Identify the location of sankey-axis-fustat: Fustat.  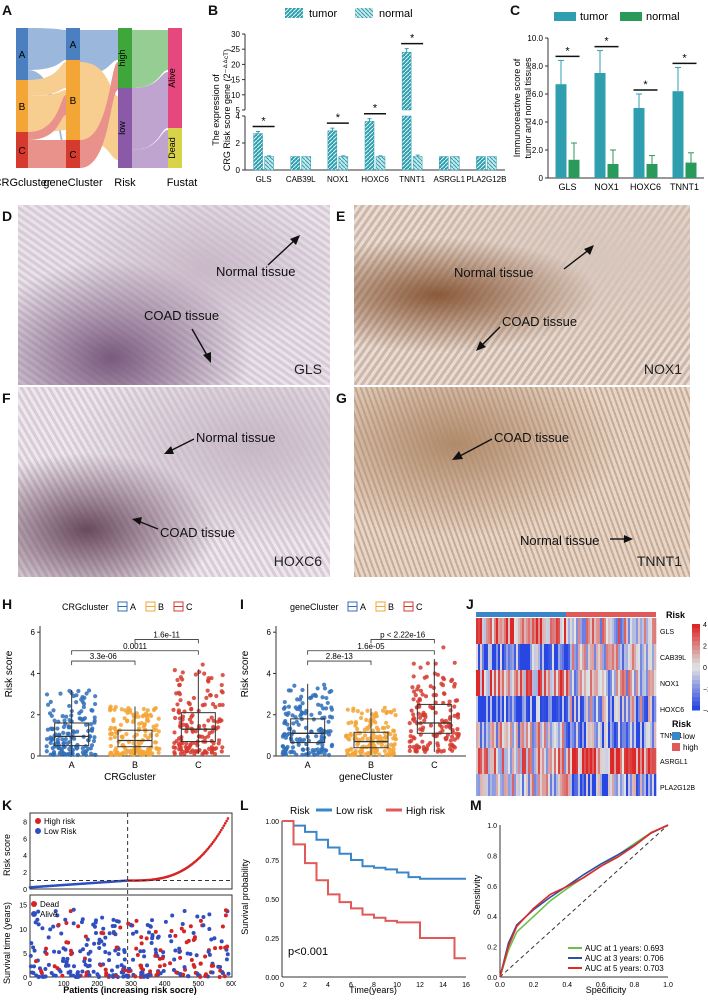
(182, 183).